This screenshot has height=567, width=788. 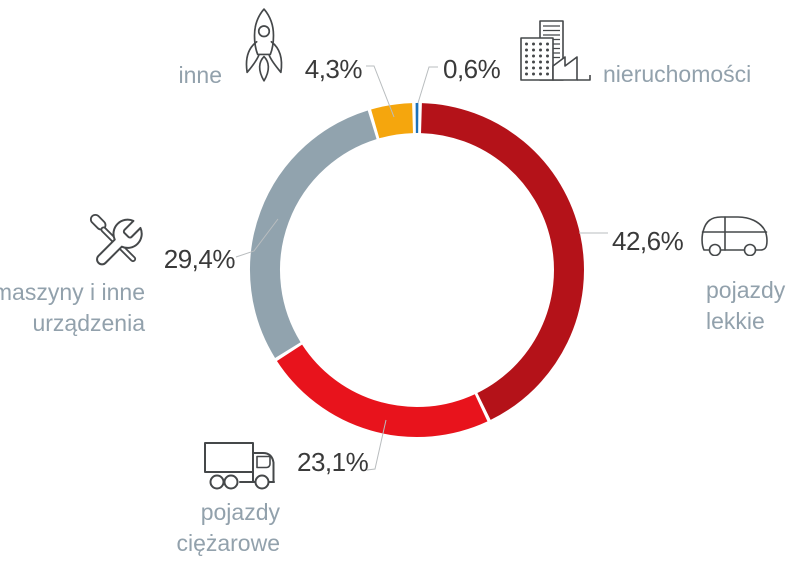 I want to click on tools-icon, so click(x=119, y=240).